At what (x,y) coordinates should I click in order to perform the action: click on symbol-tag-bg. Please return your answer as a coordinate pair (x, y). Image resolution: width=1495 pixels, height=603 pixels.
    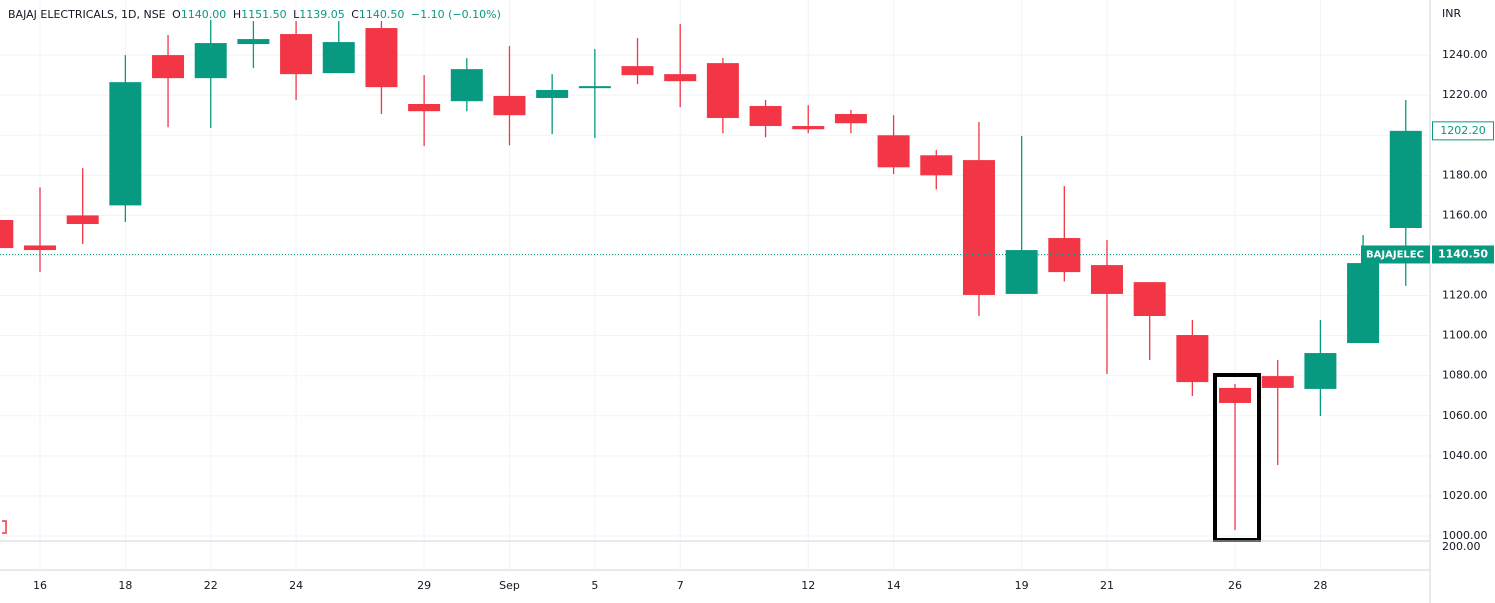
    Looking at the image, I should click on (1395, 254).